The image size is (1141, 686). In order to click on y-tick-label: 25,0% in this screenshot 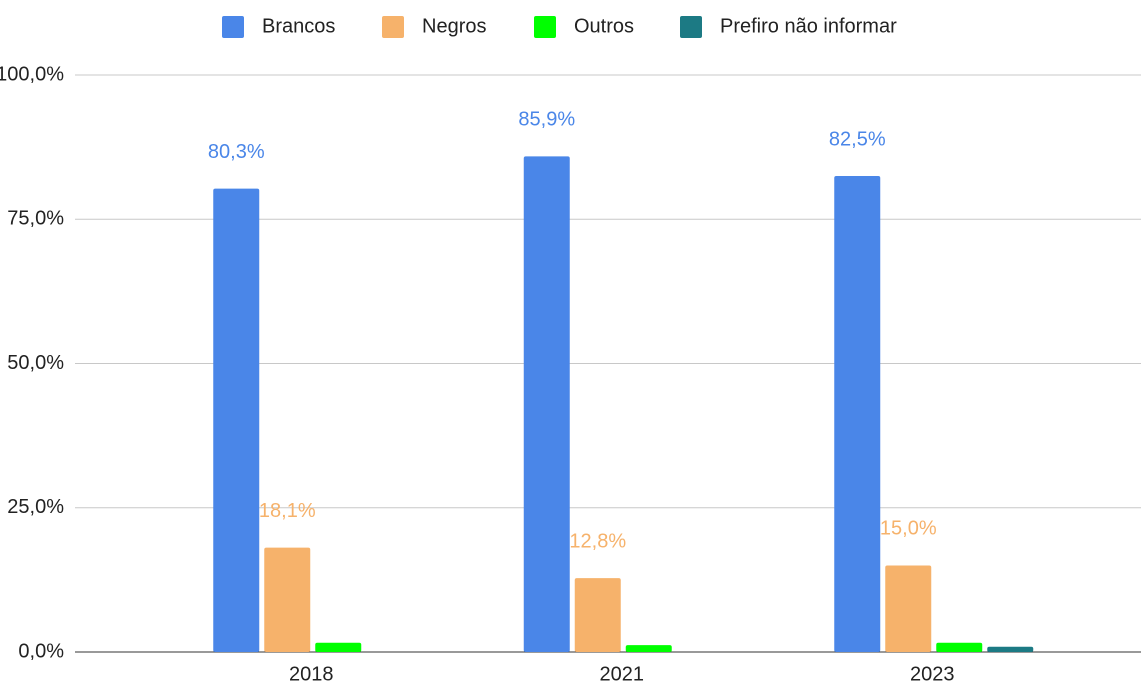, I will do `click(35, 507)`.